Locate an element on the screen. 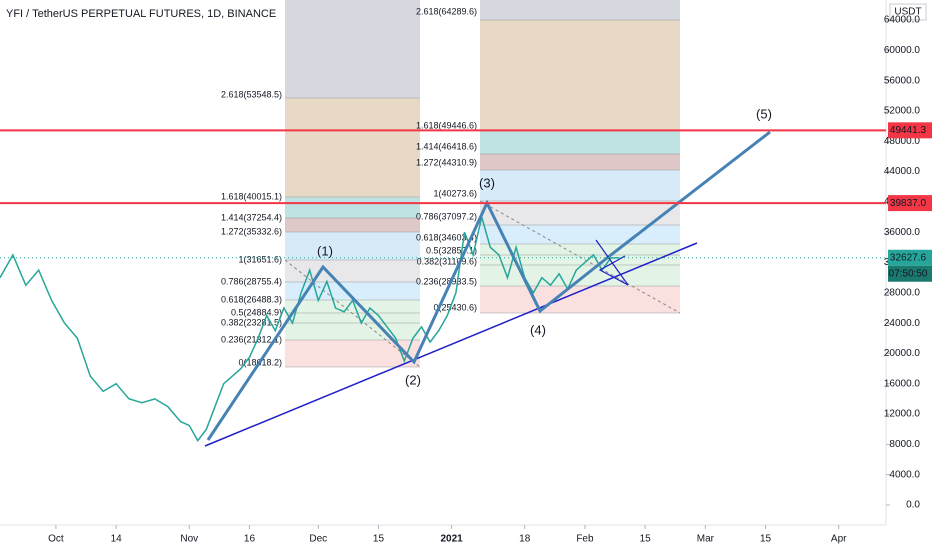  y-tick-label: 36000.0 is located at coordinates (902, 232).